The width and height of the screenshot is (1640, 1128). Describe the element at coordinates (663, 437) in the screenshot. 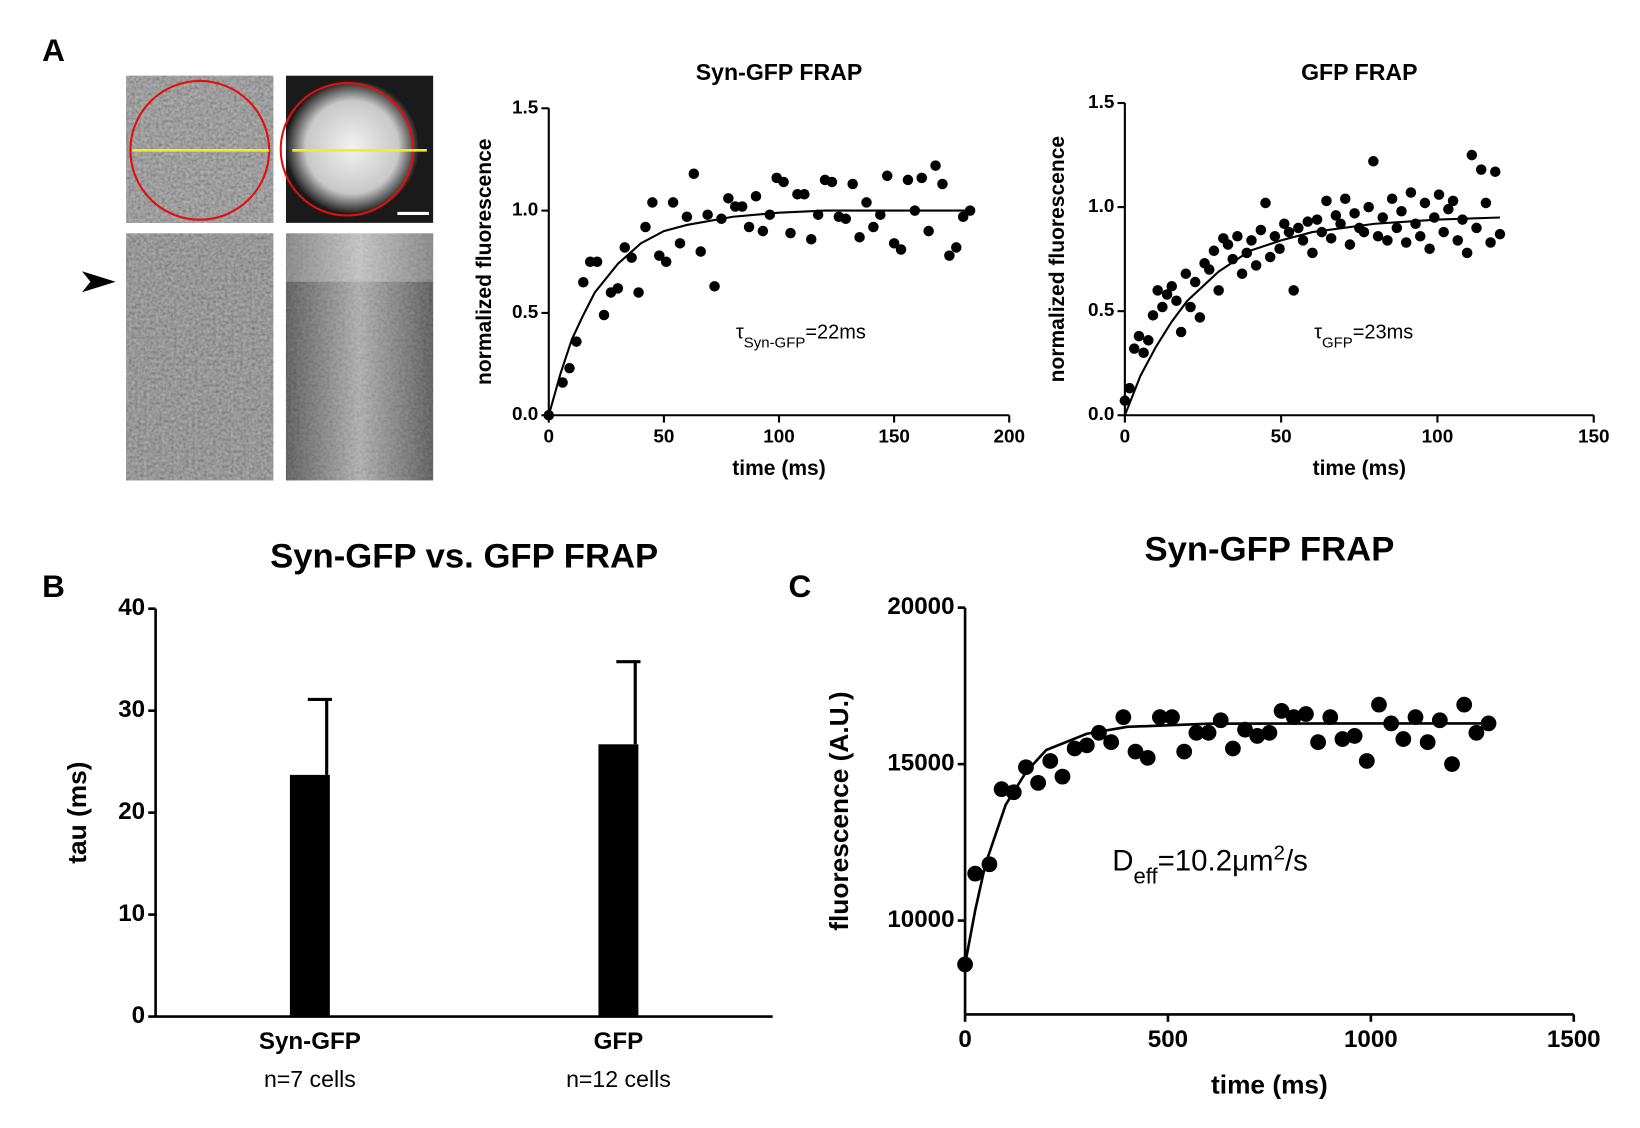

I see `x-tick-label: 50` at that location.